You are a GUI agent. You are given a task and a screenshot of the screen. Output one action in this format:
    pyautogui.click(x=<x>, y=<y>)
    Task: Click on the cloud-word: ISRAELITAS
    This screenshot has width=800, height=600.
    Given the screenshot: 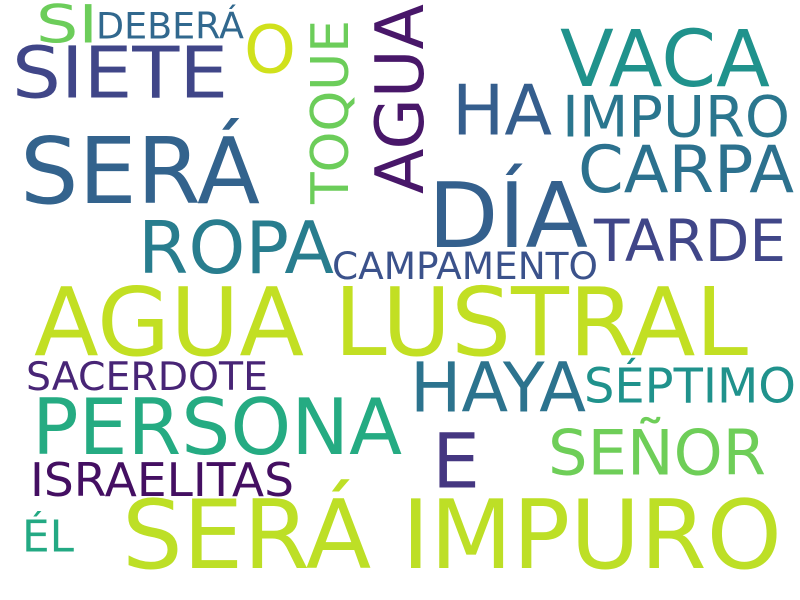 What is the action you would take?
    pyautogui.click(x=162, y=480)
    